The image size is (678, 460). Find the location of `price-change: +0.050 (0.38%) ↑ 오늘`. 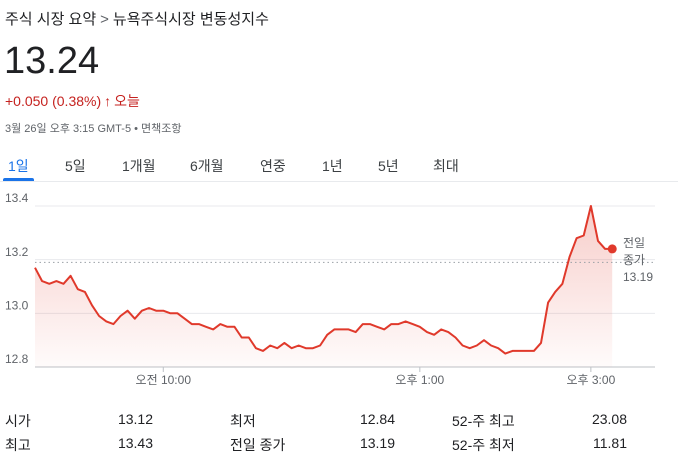

price-change: +0.050 (0.38%) ↑ 오늘 is located at coordinates (74, 101).